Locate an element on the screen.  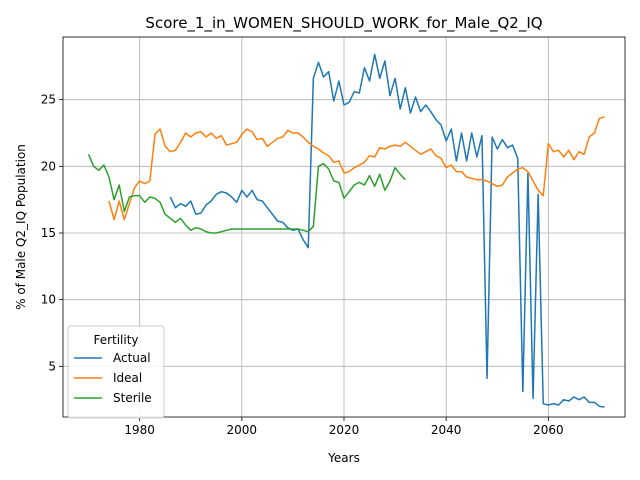
x-tick-label: 1980 is located at coordinates (139, 430).